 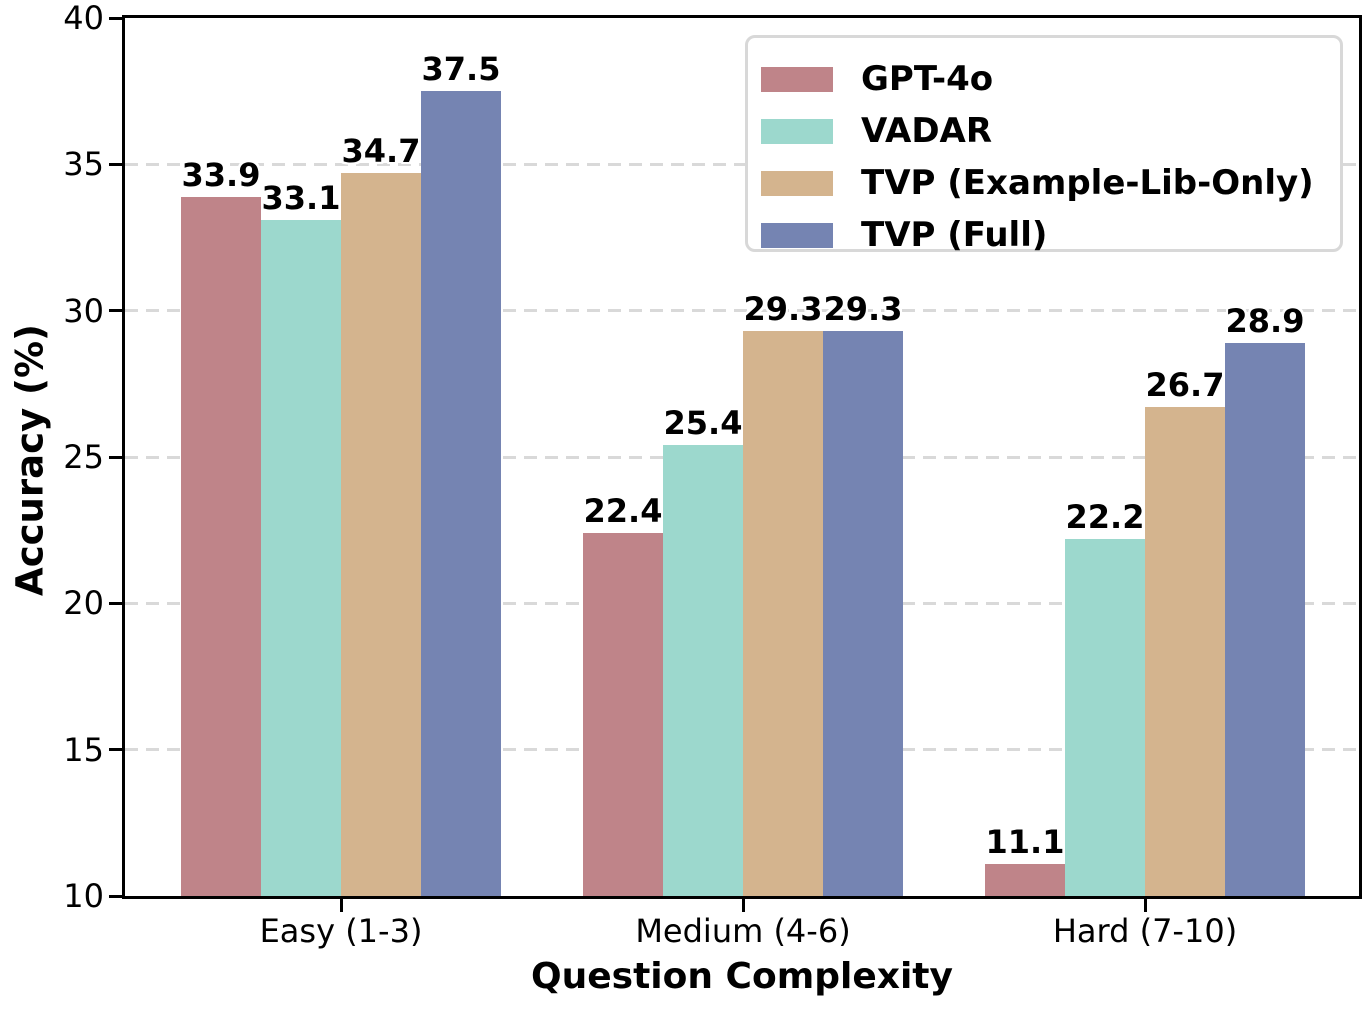 What do you see at coordinates (1265, 320) in the screenshot?
I see `bar-value-label: 28.9` at bounding box center [1265, 320].